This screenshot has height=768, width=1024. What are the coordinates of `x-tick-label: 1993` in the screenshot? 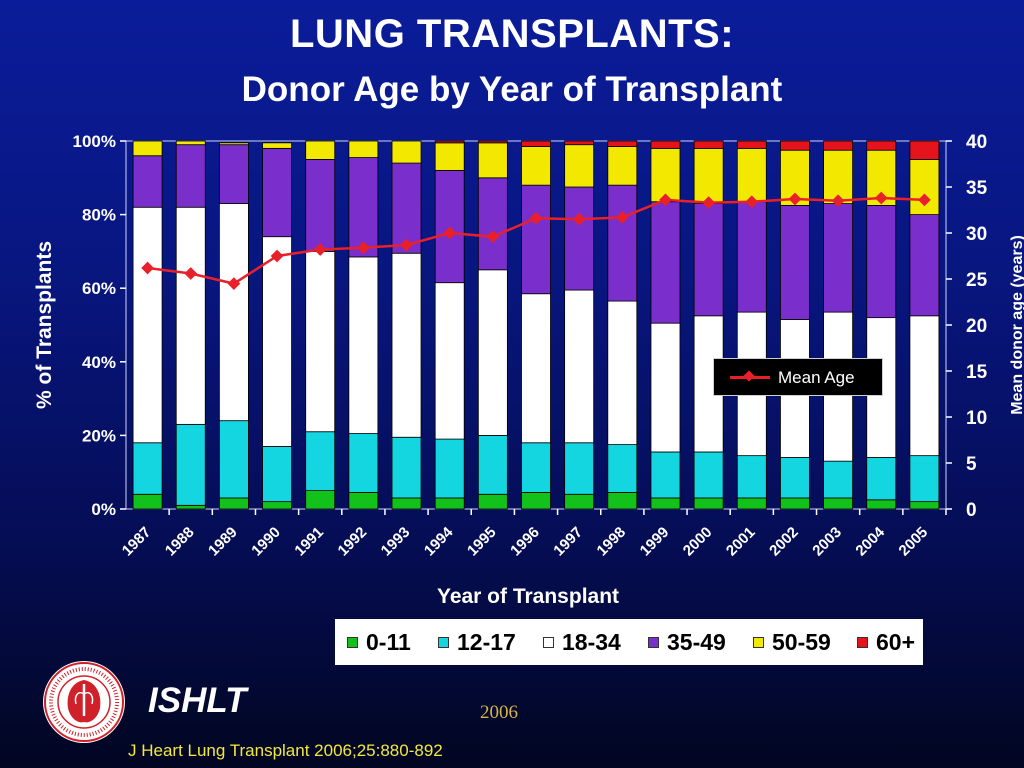 It's located at (396, 542).